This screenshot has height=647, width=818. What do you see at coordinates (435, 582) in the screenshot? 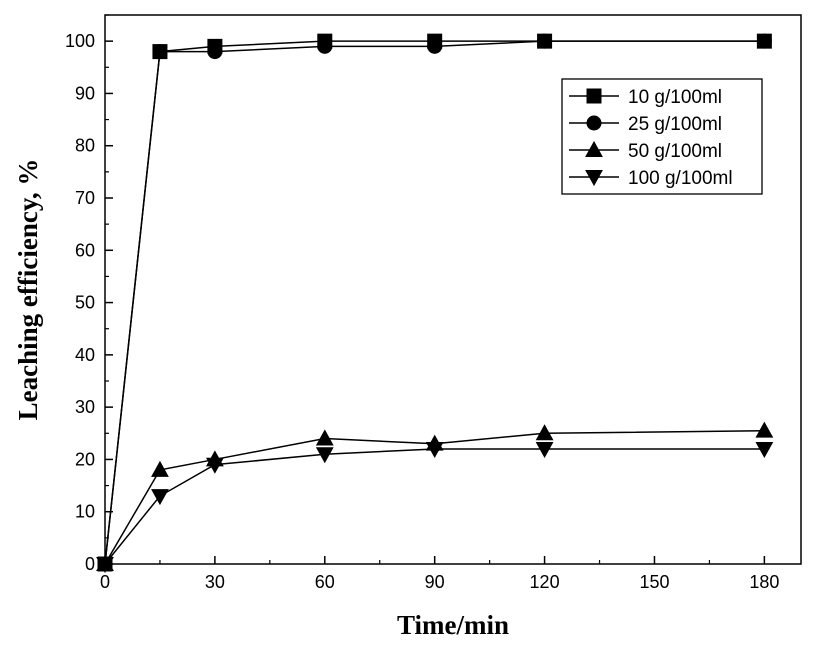
I see `x-tick-label: 90` at bounding box center [435, 582].